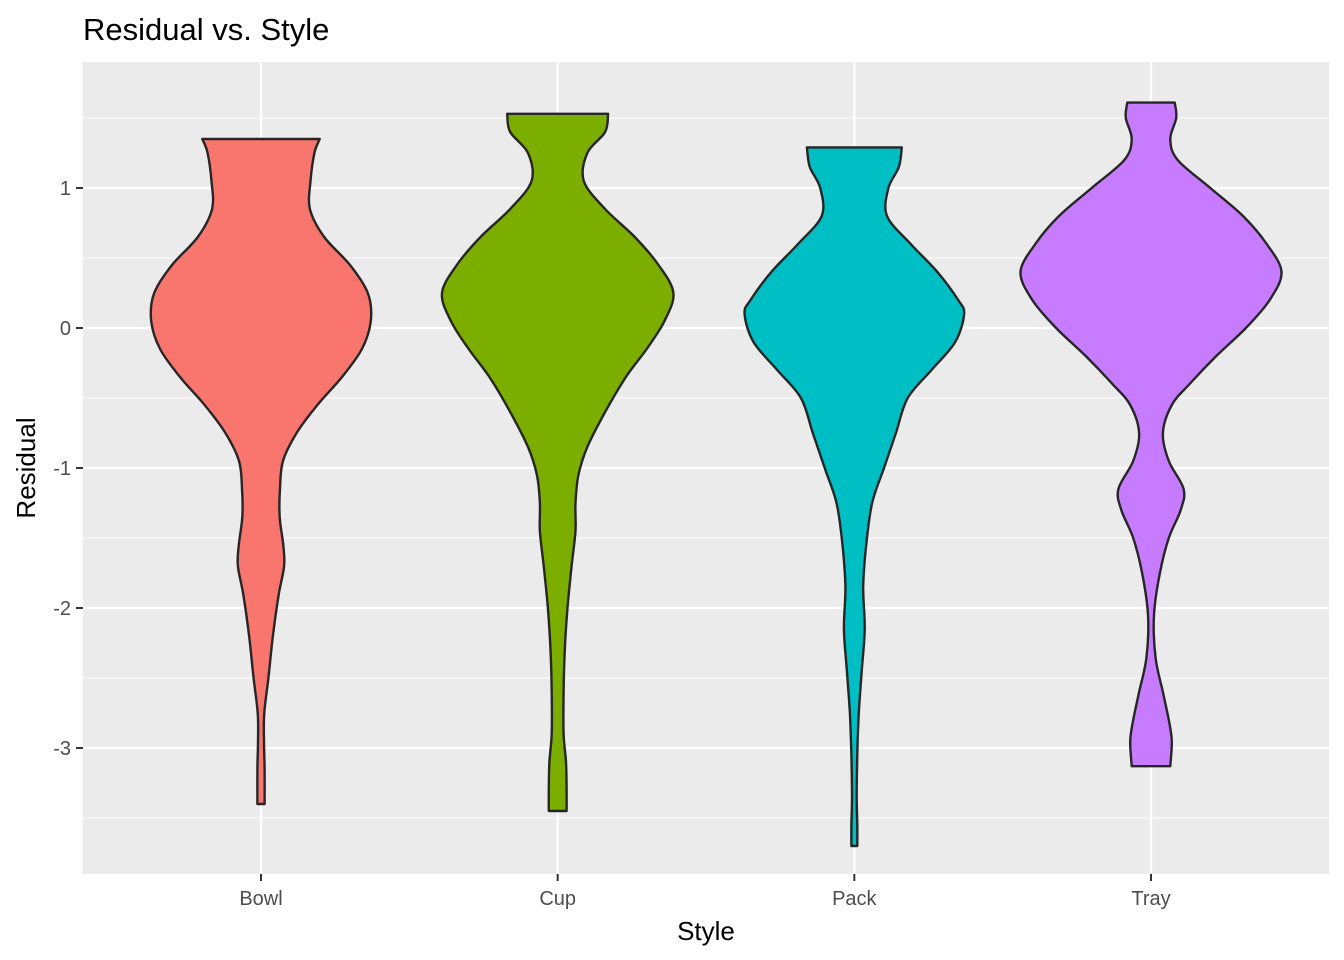 The image size is (1344, 960). What do you see at coordinates (705, 892) in the screenshot?
I see `x-axis: Bowl Cup Pack Tray` at bounding box center [705, 892].